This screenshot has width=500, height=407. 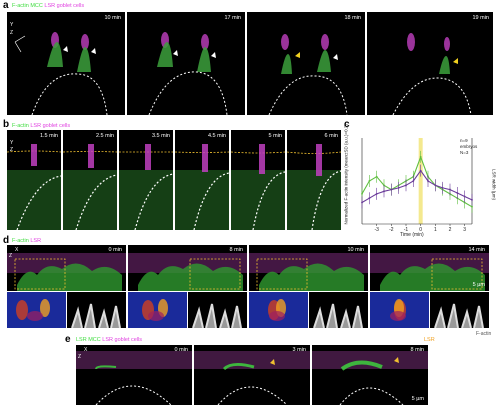 I want to click on x-tick-label: 0, so click(x=420, y=230).